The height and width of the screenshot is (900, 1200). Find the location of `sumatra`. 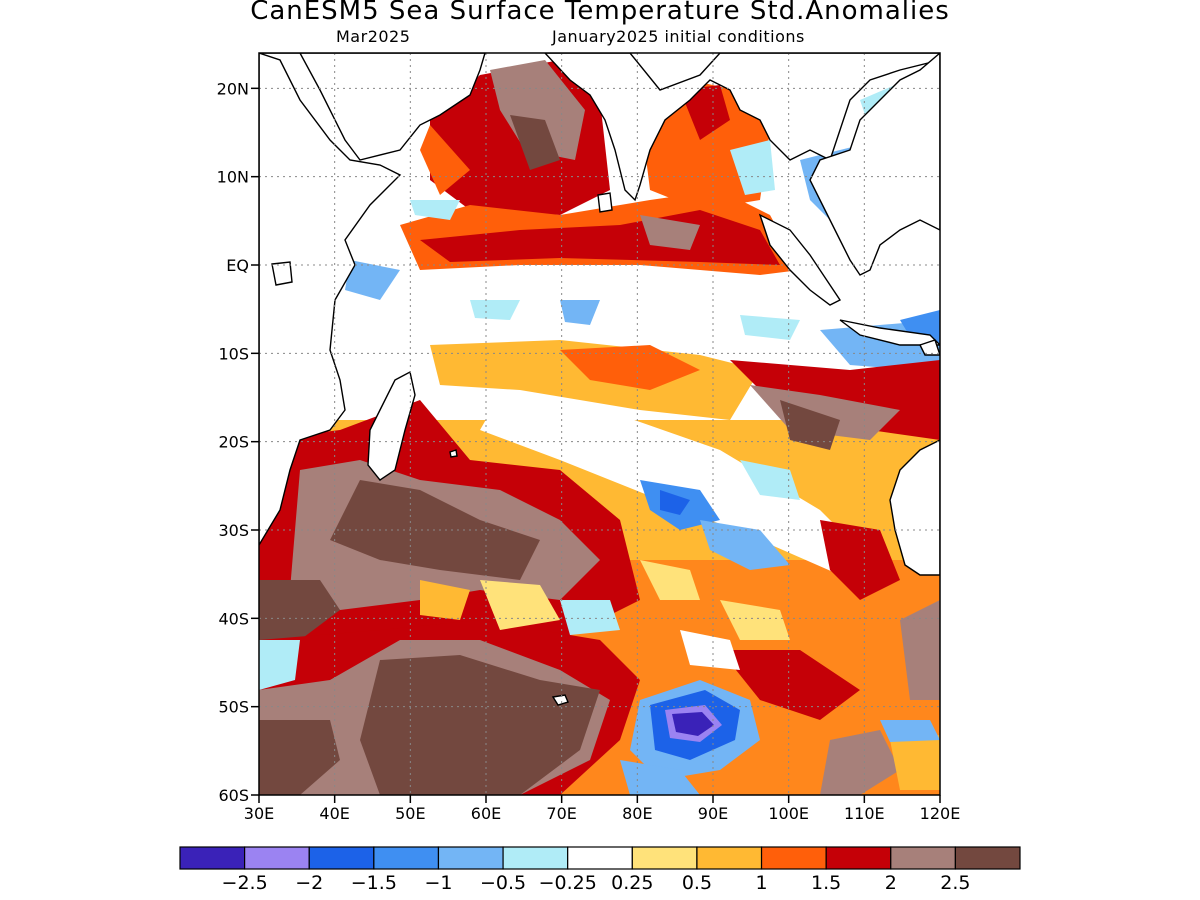

sumatra is located at coordinates (800, 259).